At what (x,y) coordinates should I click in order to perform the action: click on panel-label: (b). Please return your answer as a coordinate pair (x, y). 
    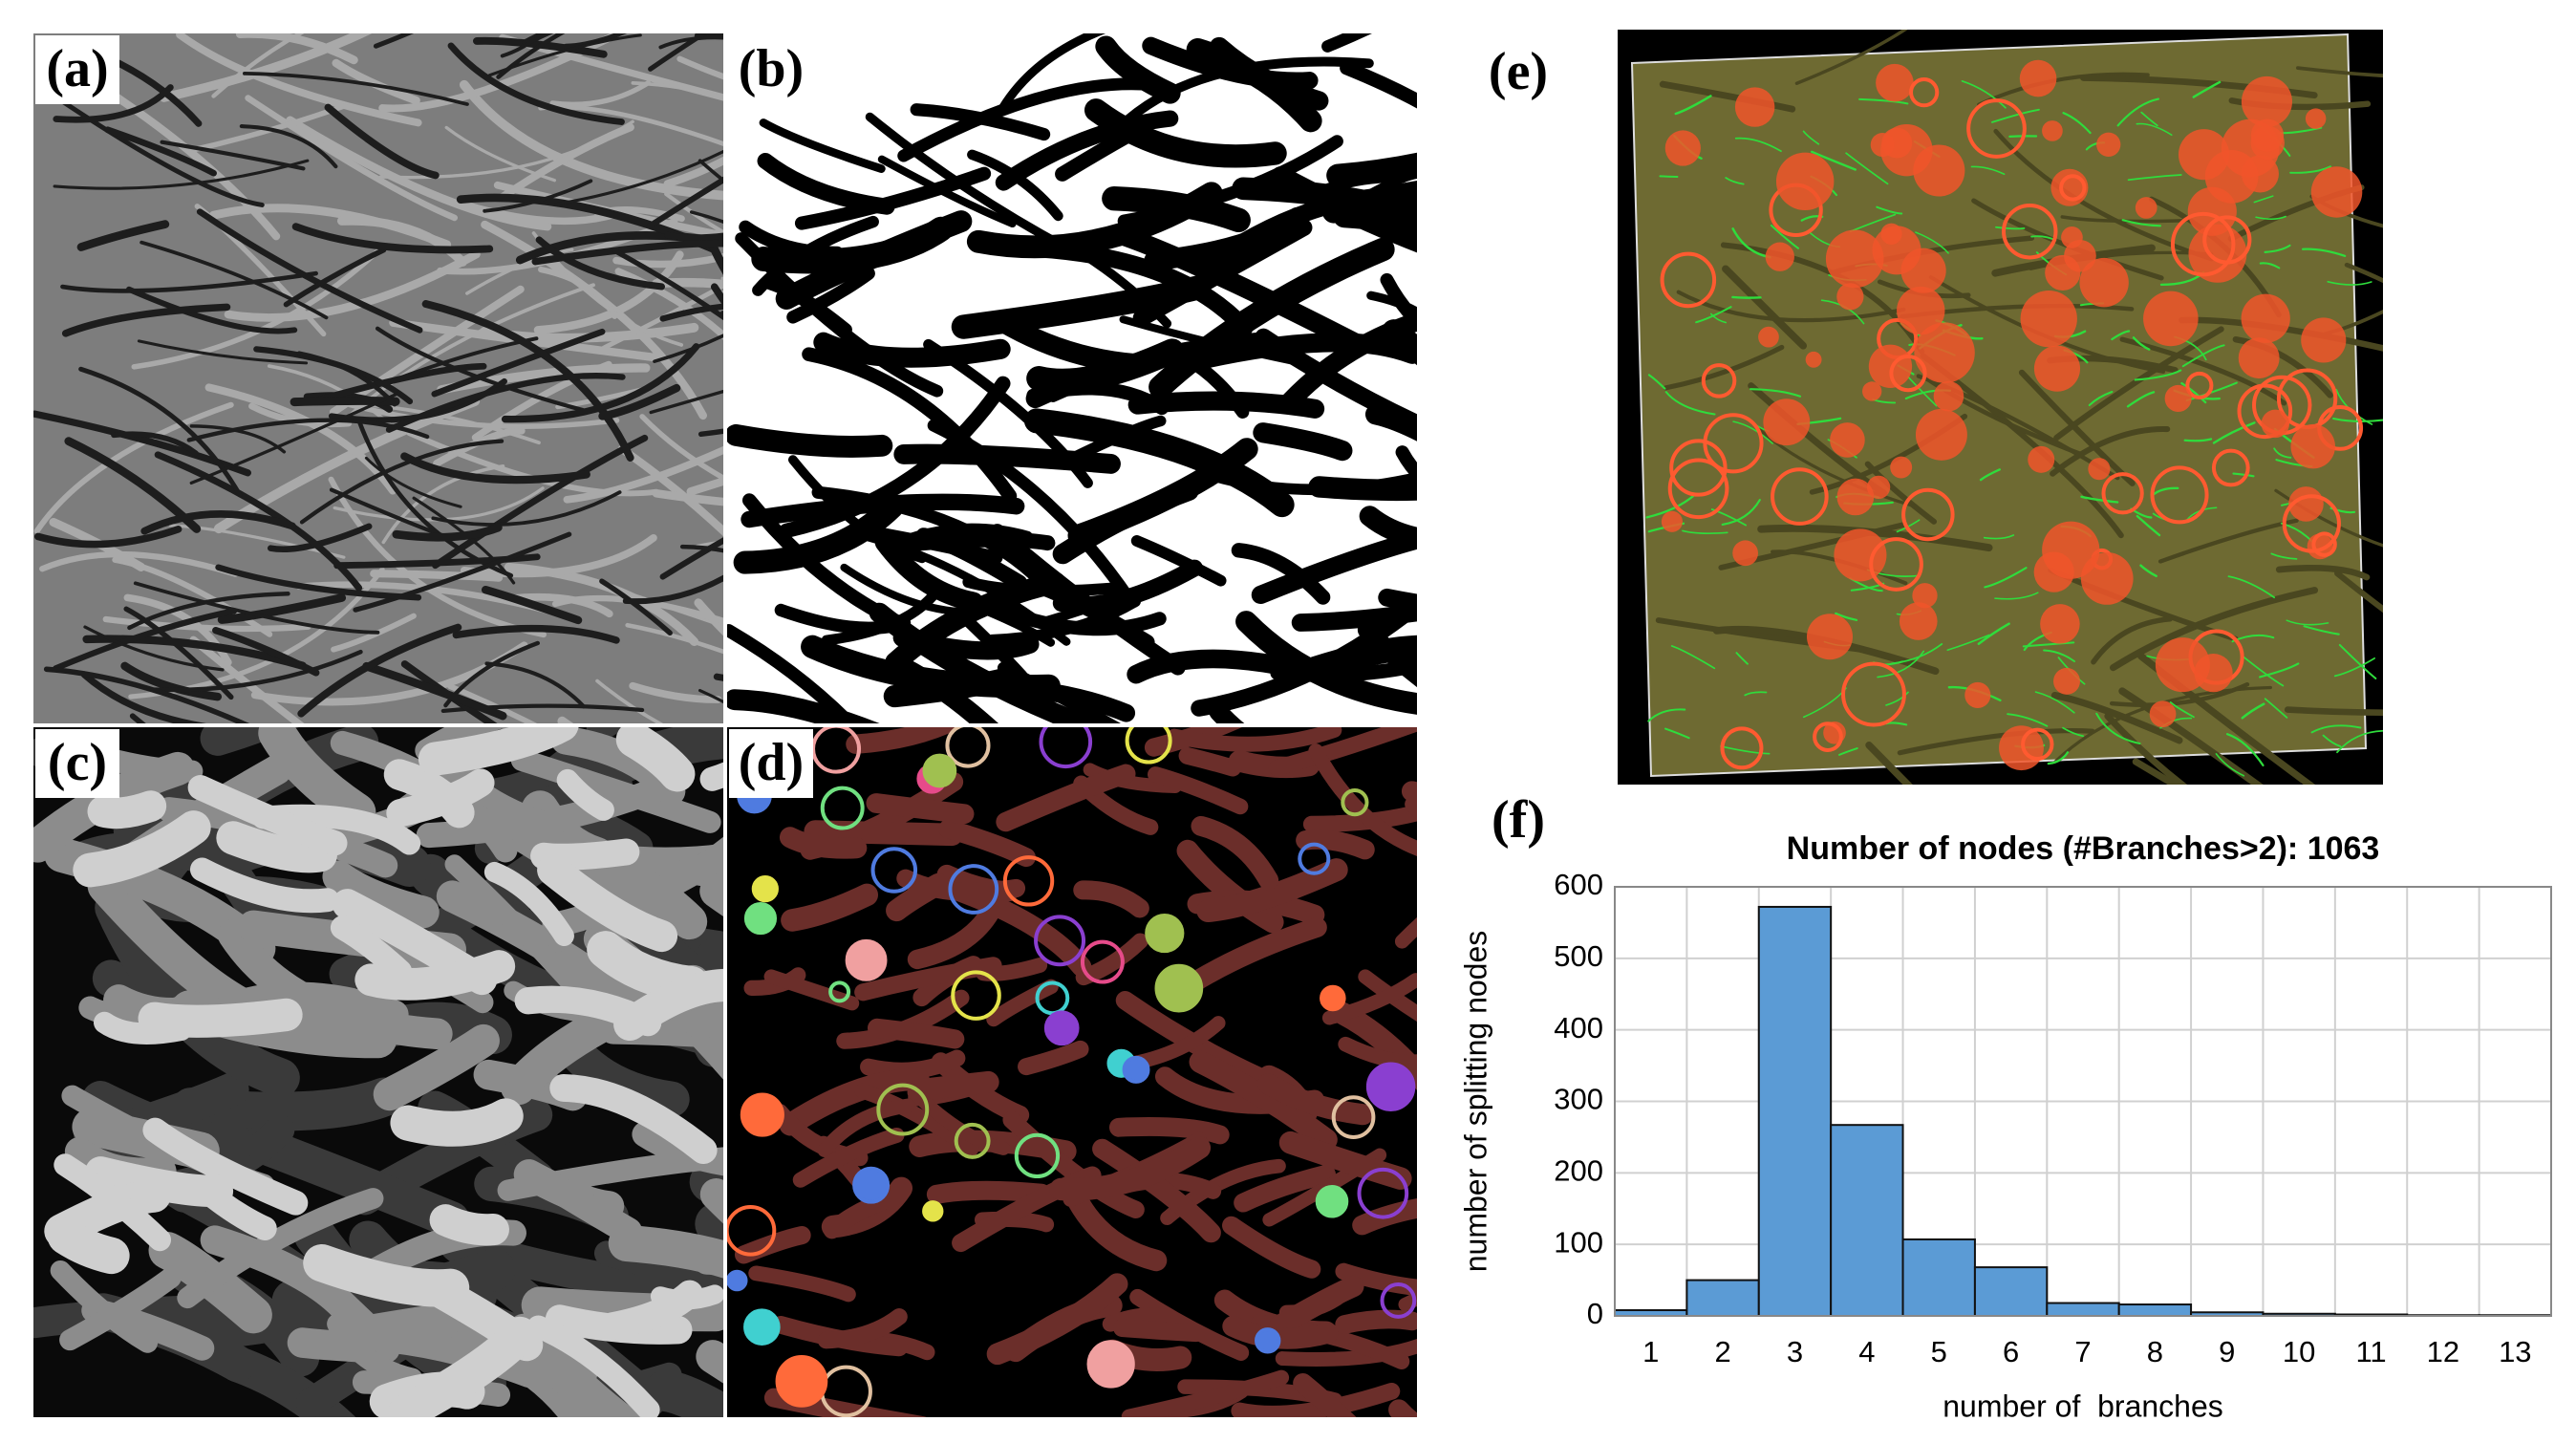
    Looking at the image, I should click on (771, 68).